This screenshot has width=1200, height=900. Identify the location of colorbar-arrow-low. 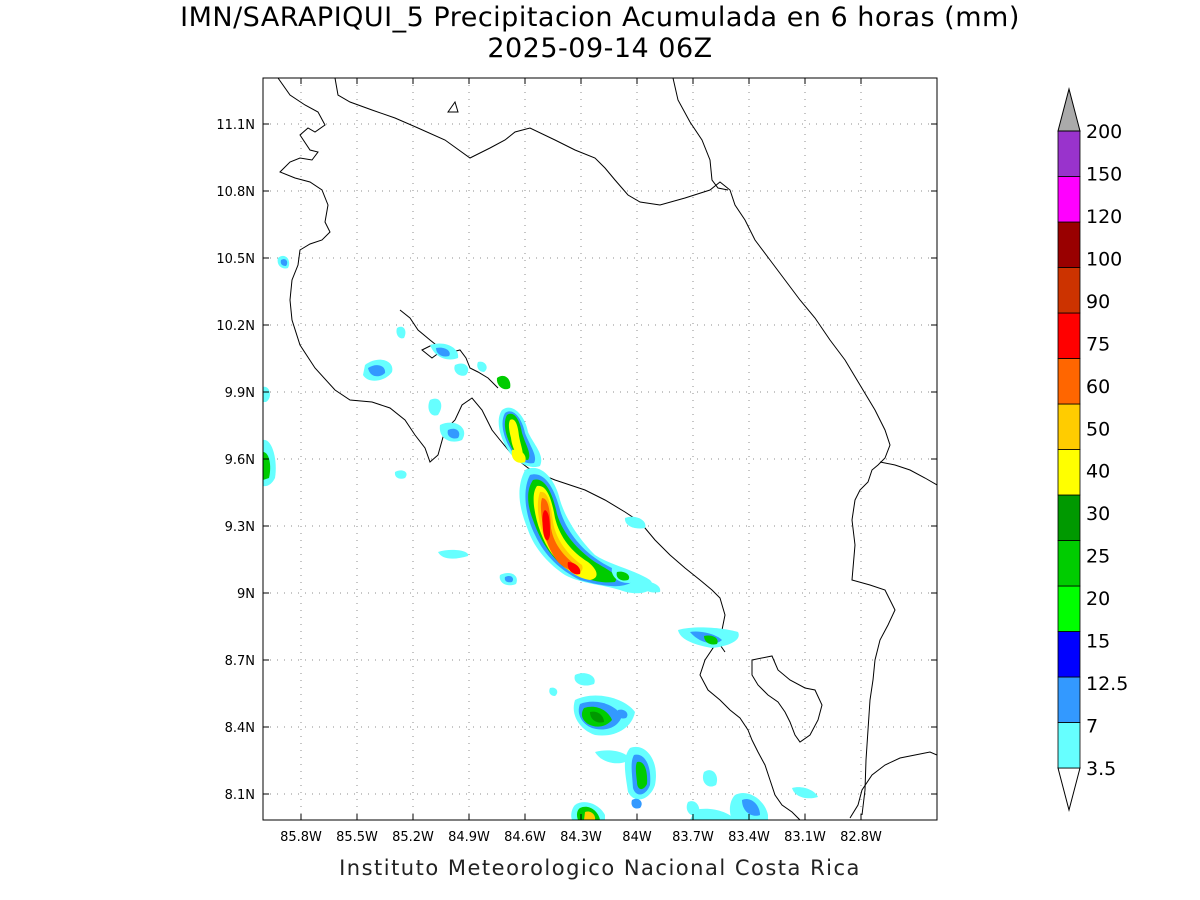
(1069, 789).